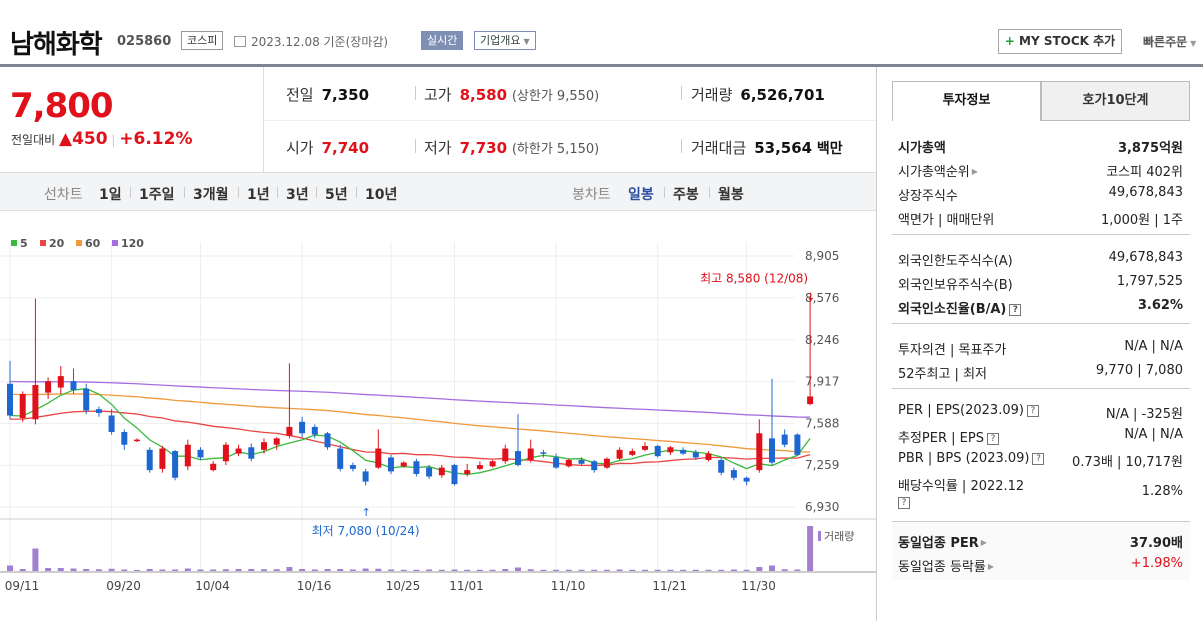 This screenshot has height=621, width=1203. What do you see at coordinates (1165, 42) in the screenshot?
I see `quick-order-label: 빠른주문` at bounding box center [1165, 42].